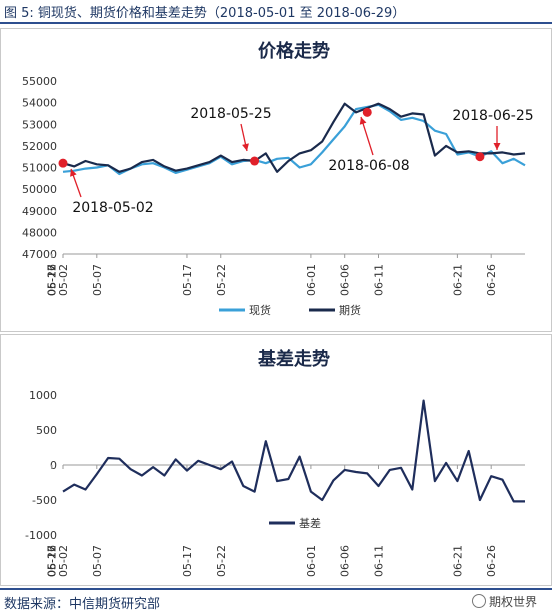 The height and width of the screenshot is (614, 552). Describe the element at coordinates (39, 189) in the screenshot. I see `y-tick-label: 50000` at that location.